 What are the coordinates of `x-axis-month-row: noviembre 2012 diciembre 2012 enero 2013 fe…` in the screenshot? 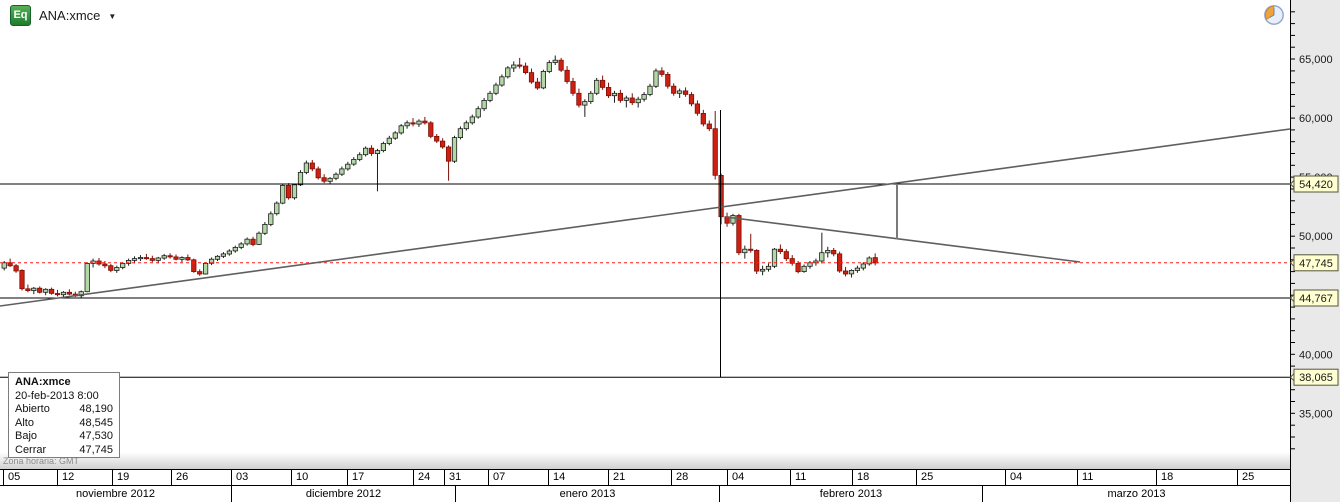 It's located at (645, 494).